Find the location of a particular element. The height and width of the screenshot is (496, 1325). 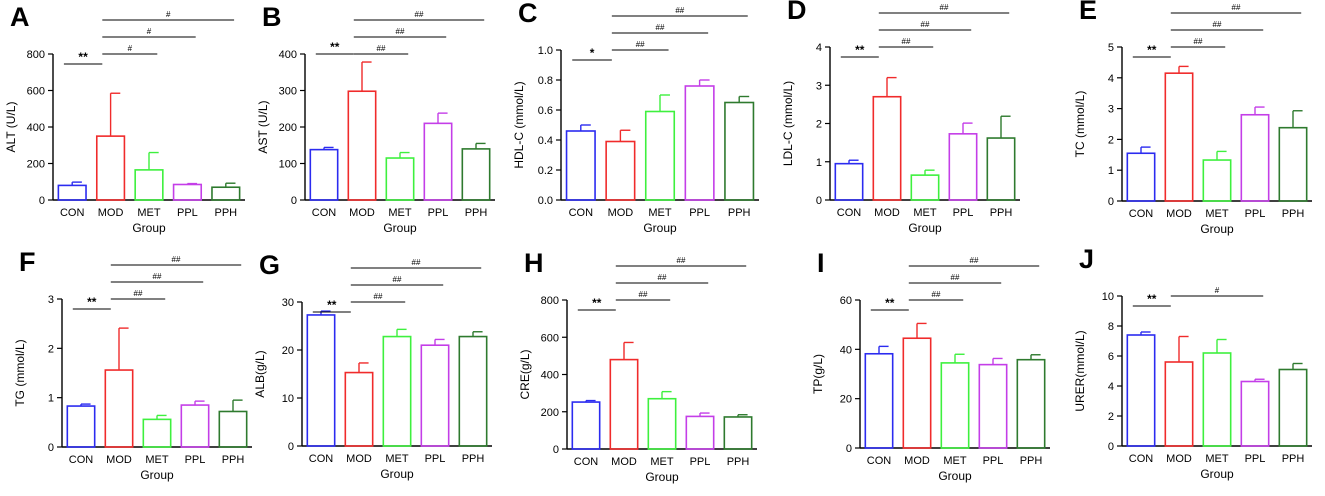

y-tick-label-b: 100 is located at coordinates (288, 165).